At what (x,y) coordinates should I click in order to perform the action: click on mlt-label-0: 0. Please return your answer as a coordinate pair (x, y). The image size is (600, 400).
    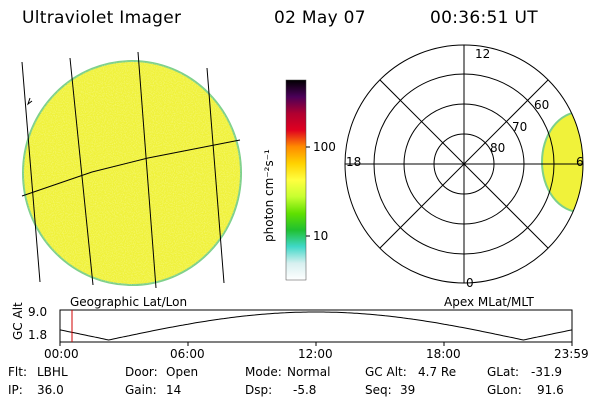
    Looking at the image, I should click on (470, 283).